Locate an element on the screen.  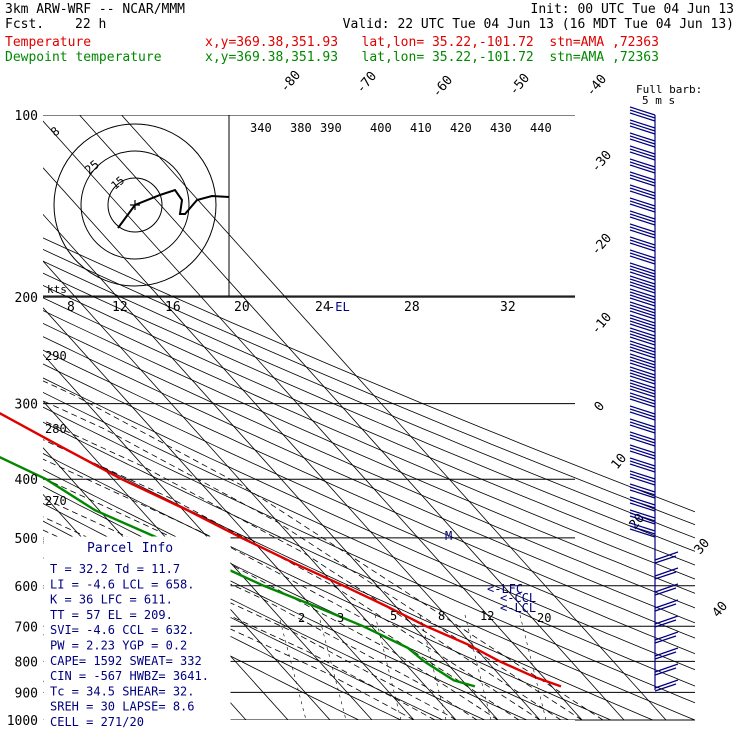
m-marker: M is located at coordinates (448, 536).